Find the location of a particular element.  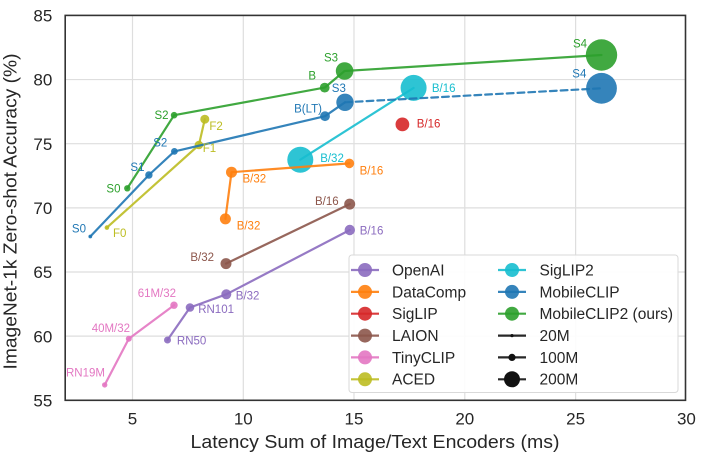

svg-text: 85 is located at coordinates (42, 16).